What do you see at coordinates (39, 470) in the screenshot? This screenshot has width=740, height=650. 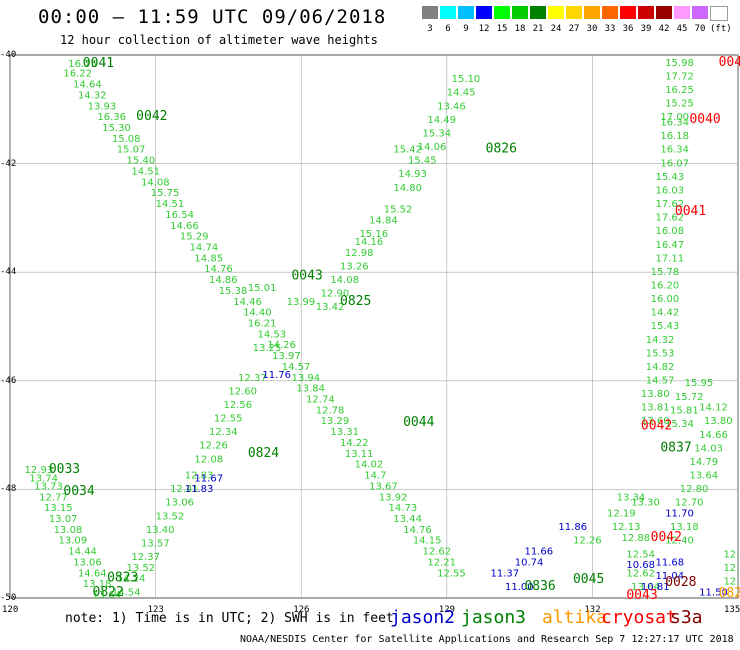 I see `swh-value-label: 12.93` at bounding box center [39, 470].